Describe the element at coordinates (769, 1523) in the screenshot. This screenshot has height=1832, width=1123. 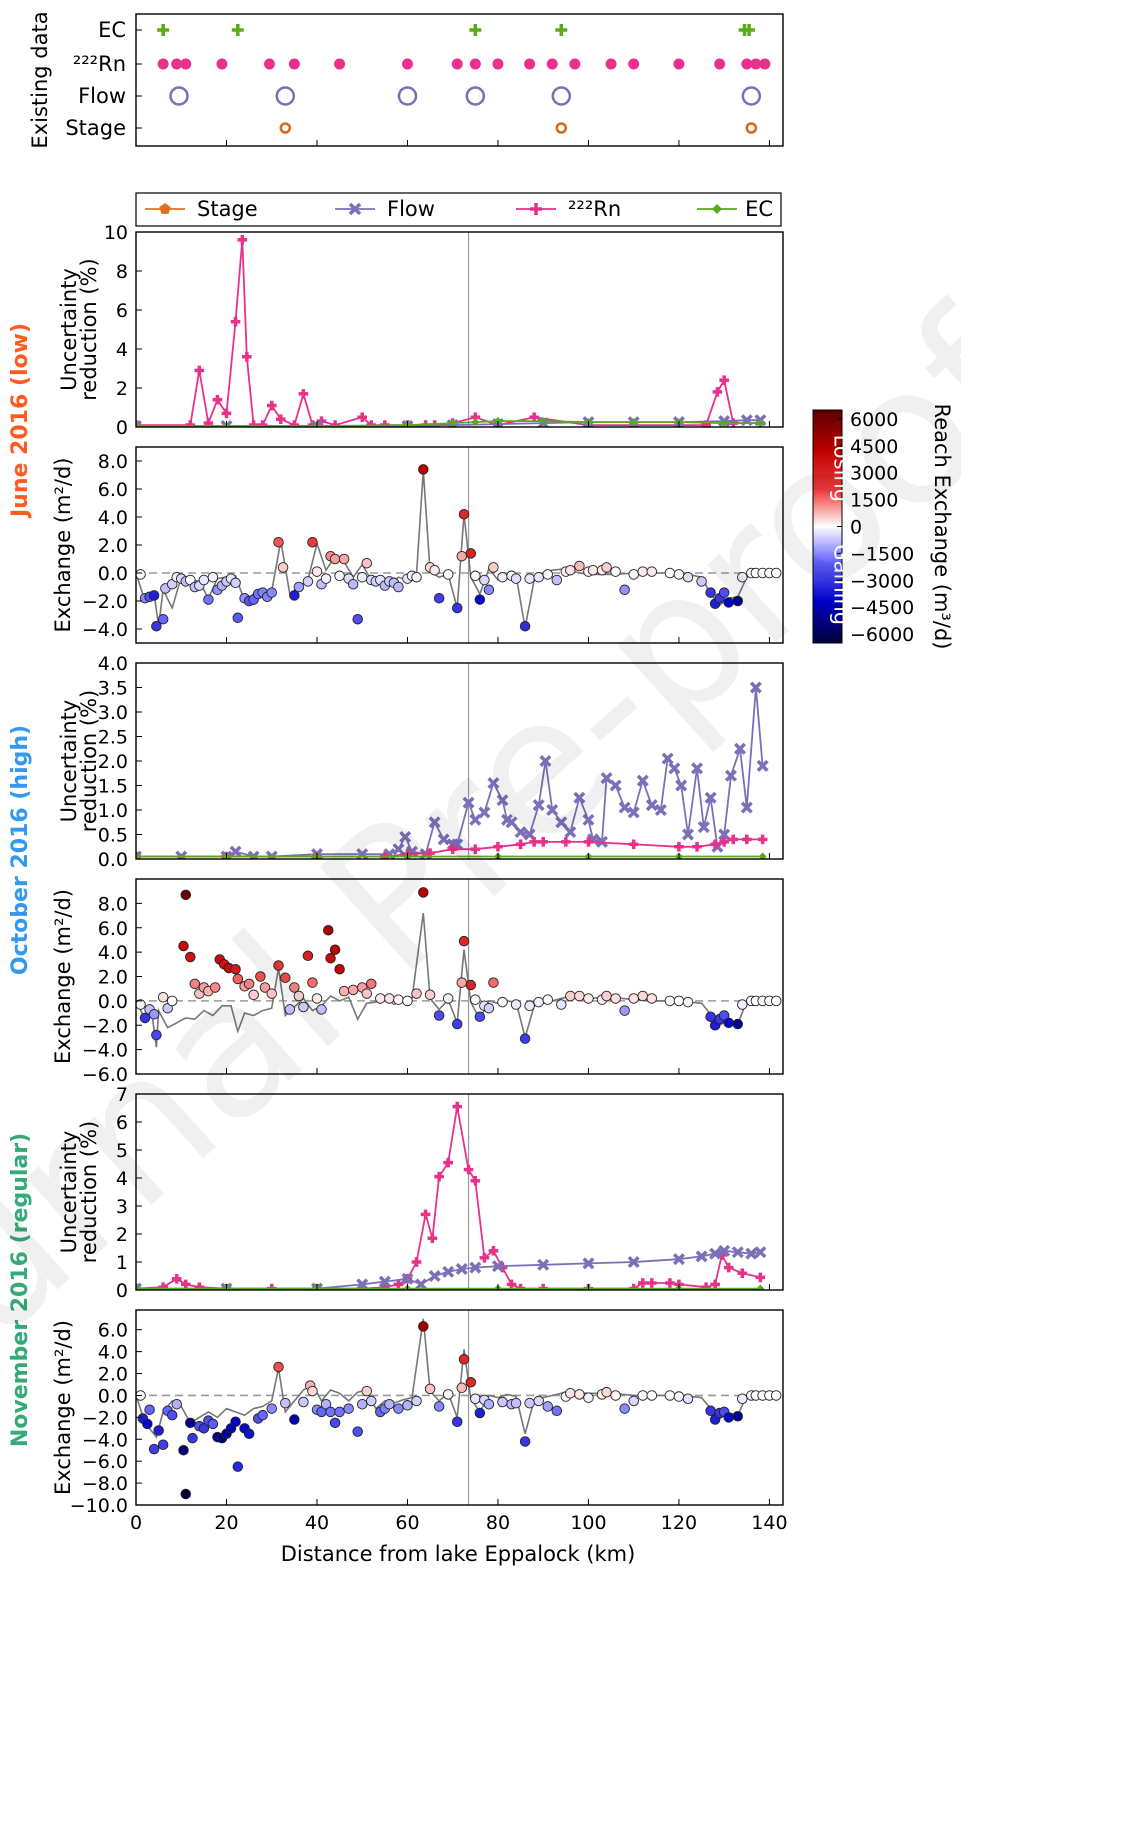
I see `panel-6-xtick-label: 140` at that location.